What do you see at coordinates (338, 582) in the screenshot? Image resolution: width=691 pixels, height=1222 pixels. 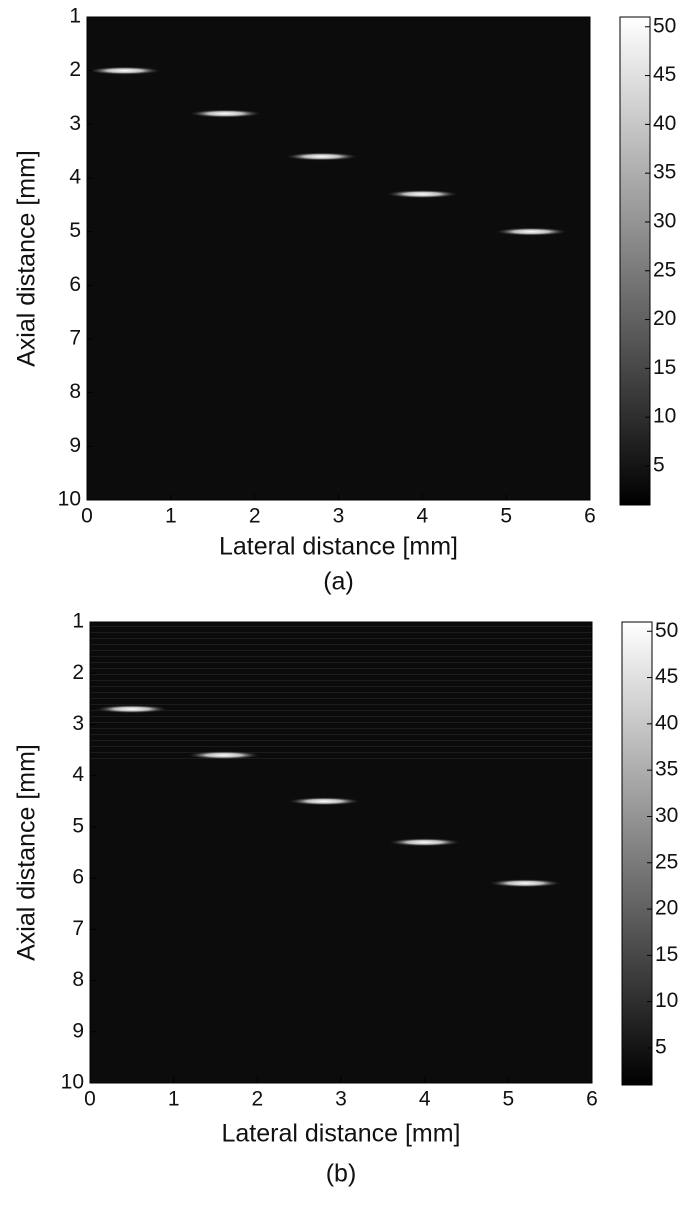 I see `panel-caption: (a)` at bounding box center [338, 582].